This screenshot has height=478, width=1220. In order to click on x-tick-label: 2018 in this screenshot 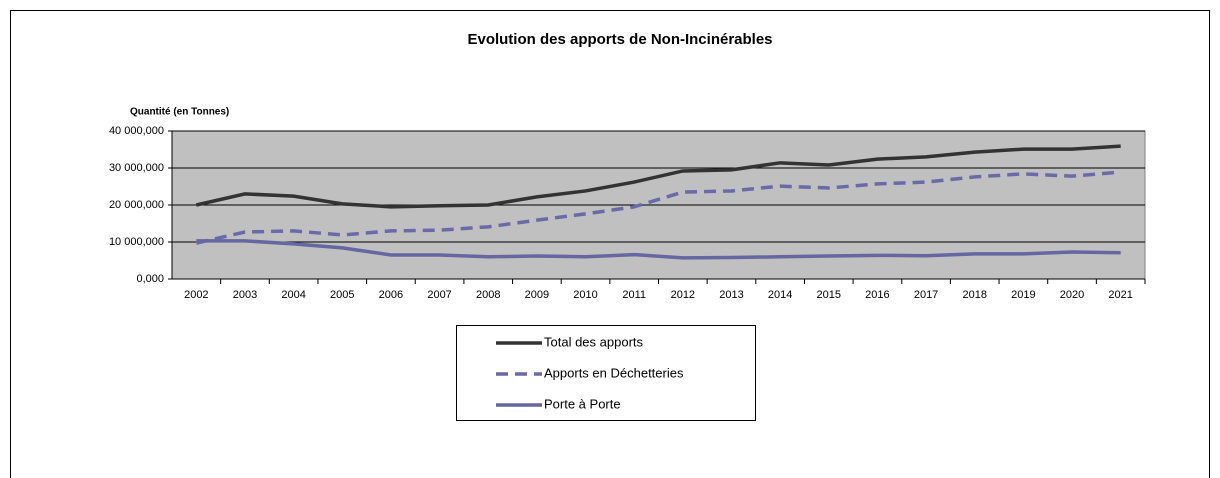, I will do `click(974, 295)`.